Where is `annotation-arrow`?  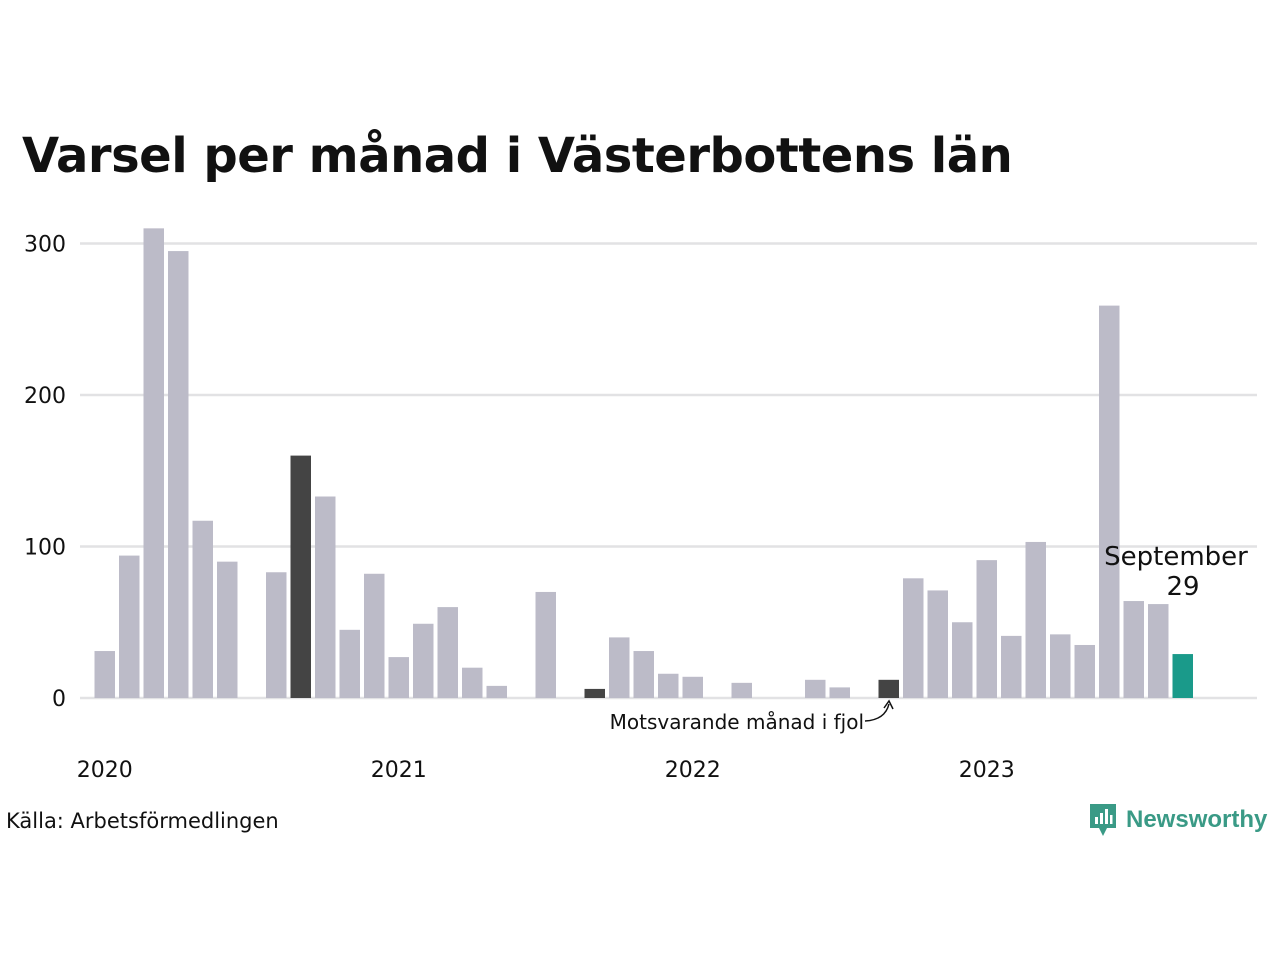
annotation-arrow is located at coordinates (877, 712).